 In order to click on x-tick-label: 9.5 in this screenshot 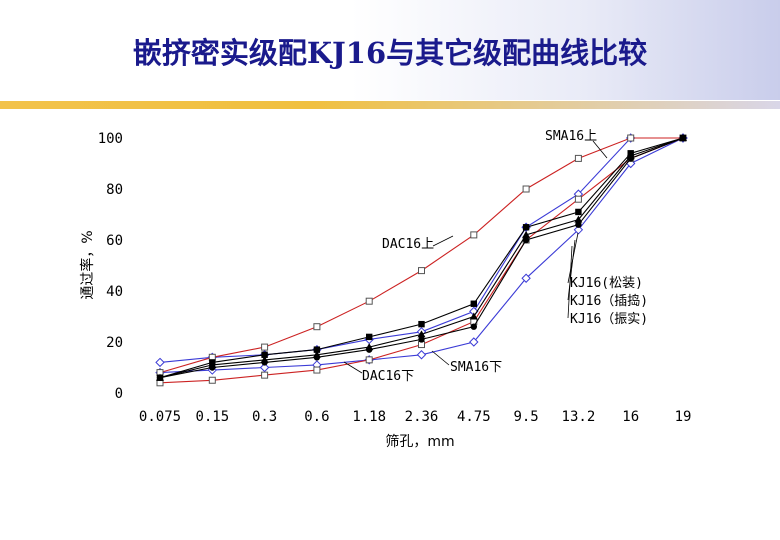, I will do `click(525, 417)`.